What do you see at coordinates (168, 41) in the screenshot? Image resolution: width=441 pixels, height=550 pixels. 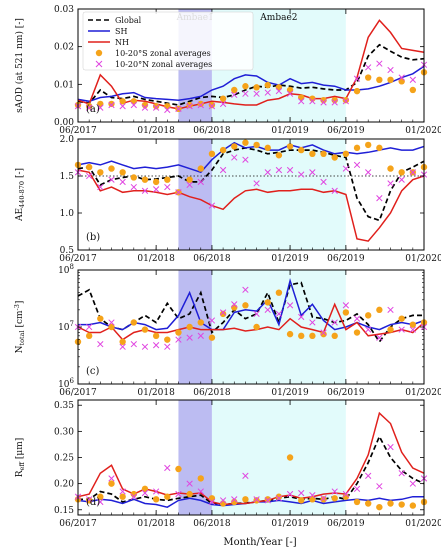 I see `legend-box` at bounding box center [168, 41].